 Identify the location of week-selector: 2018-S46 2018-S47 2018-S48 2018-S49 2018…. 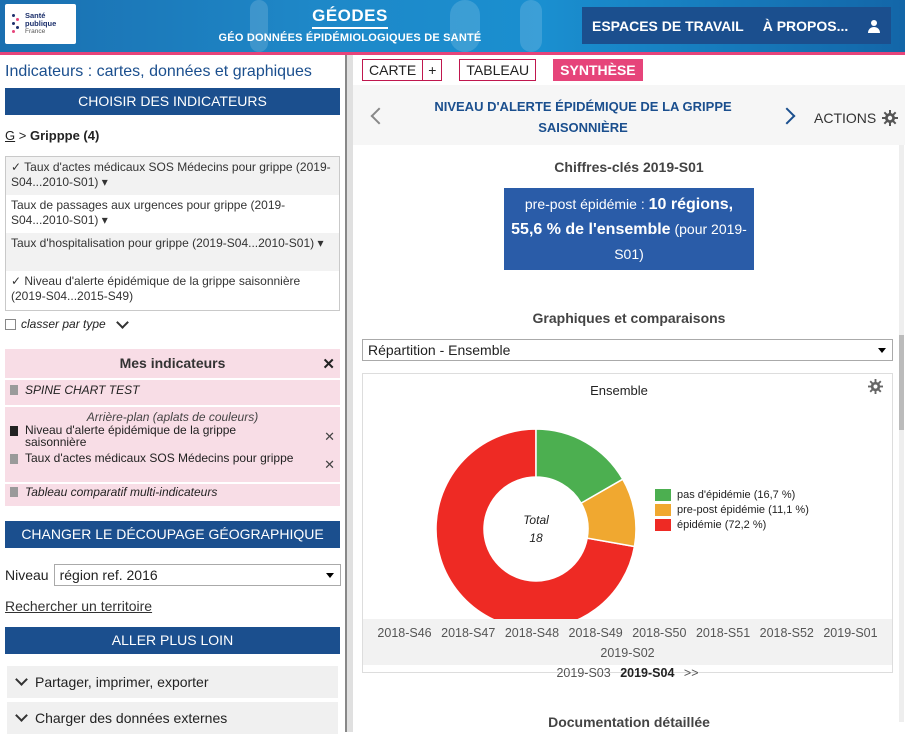
(627, 649).